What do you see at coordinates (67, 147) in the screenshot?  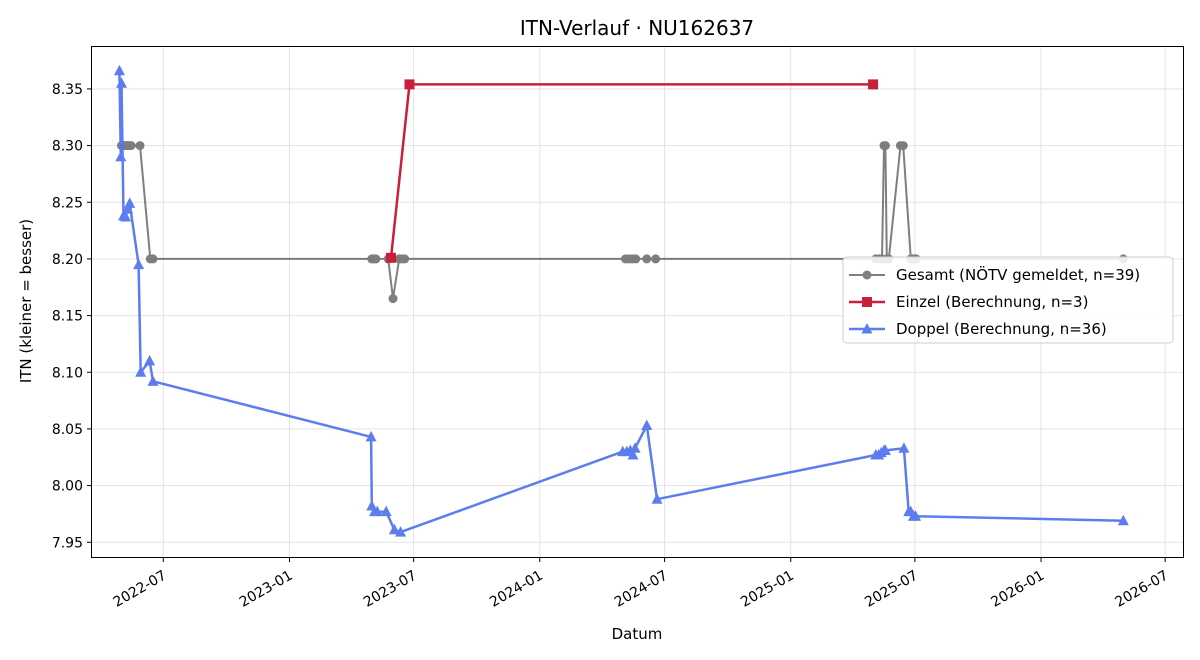 I see `y-tick-label: 8.30` at bounding box center [67, 147].